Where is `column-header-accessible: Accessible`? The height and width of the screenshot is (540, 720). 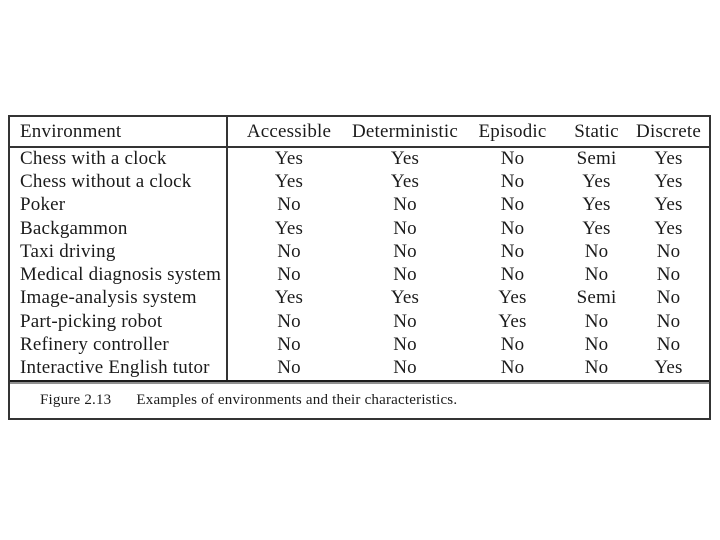 column-header-accessible: Accessible is located at coordinates (288, 132).